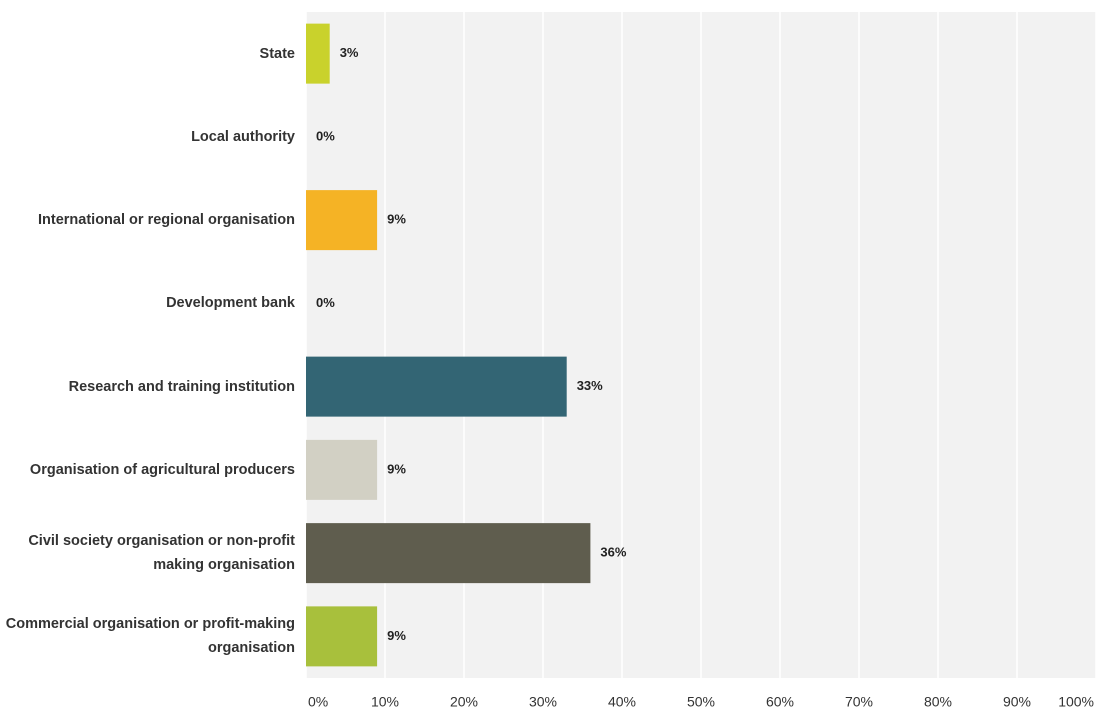 The image size is (1099, 711). Describe the element at coordinates (349, 52) in the screenshot. I see `value-label: 3%` at that location.